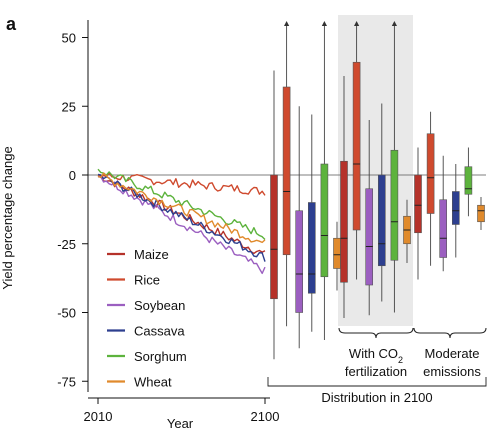 The width and height of the screenshot is (504, 446). Describe the element at coordinates (376, 397) in the screenshot. I see `distribution-label: Distribution in 2100` at that location.